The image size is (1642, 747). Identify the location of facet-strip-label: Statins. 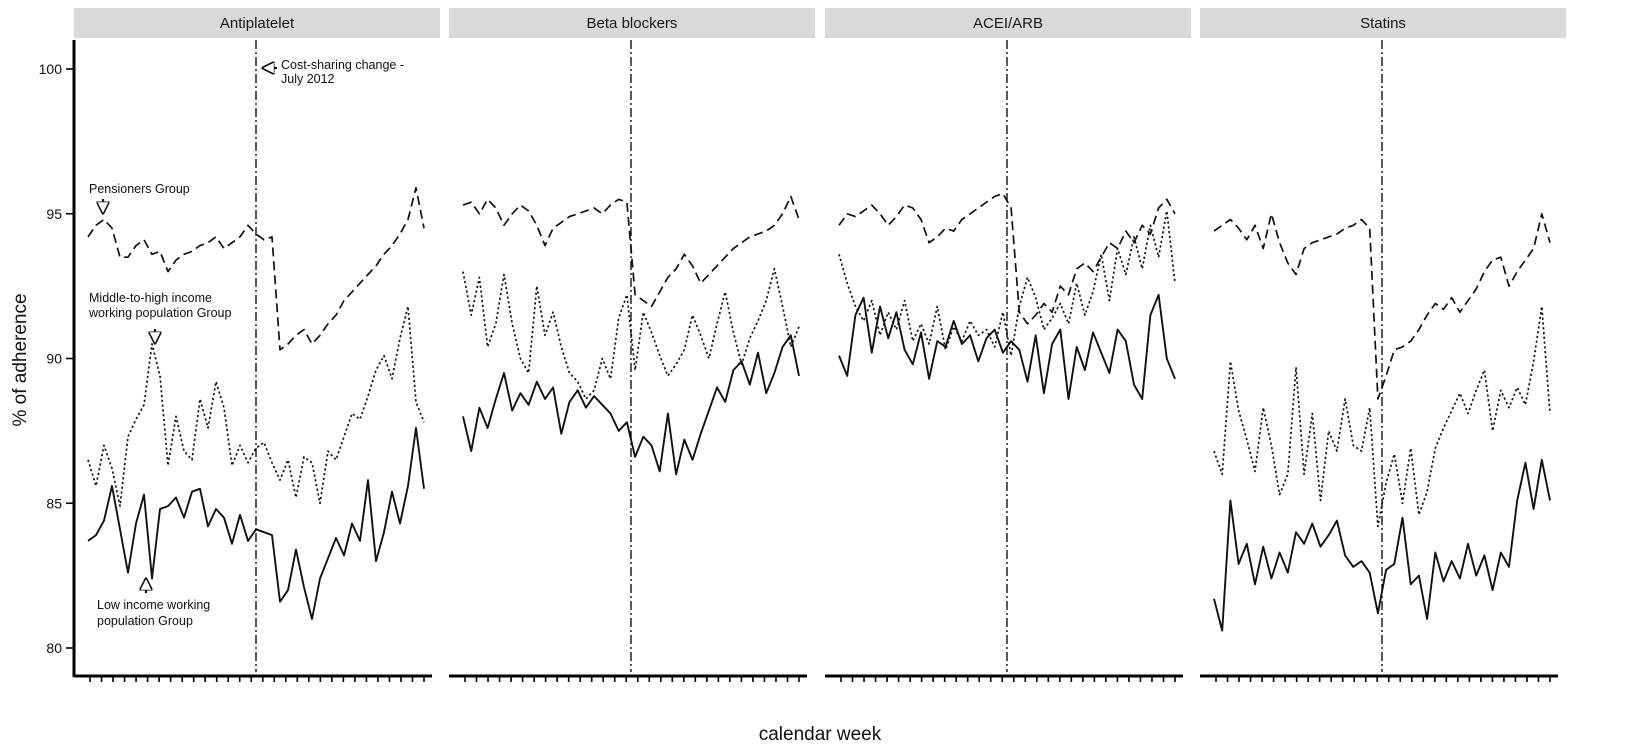
(1383, 23).